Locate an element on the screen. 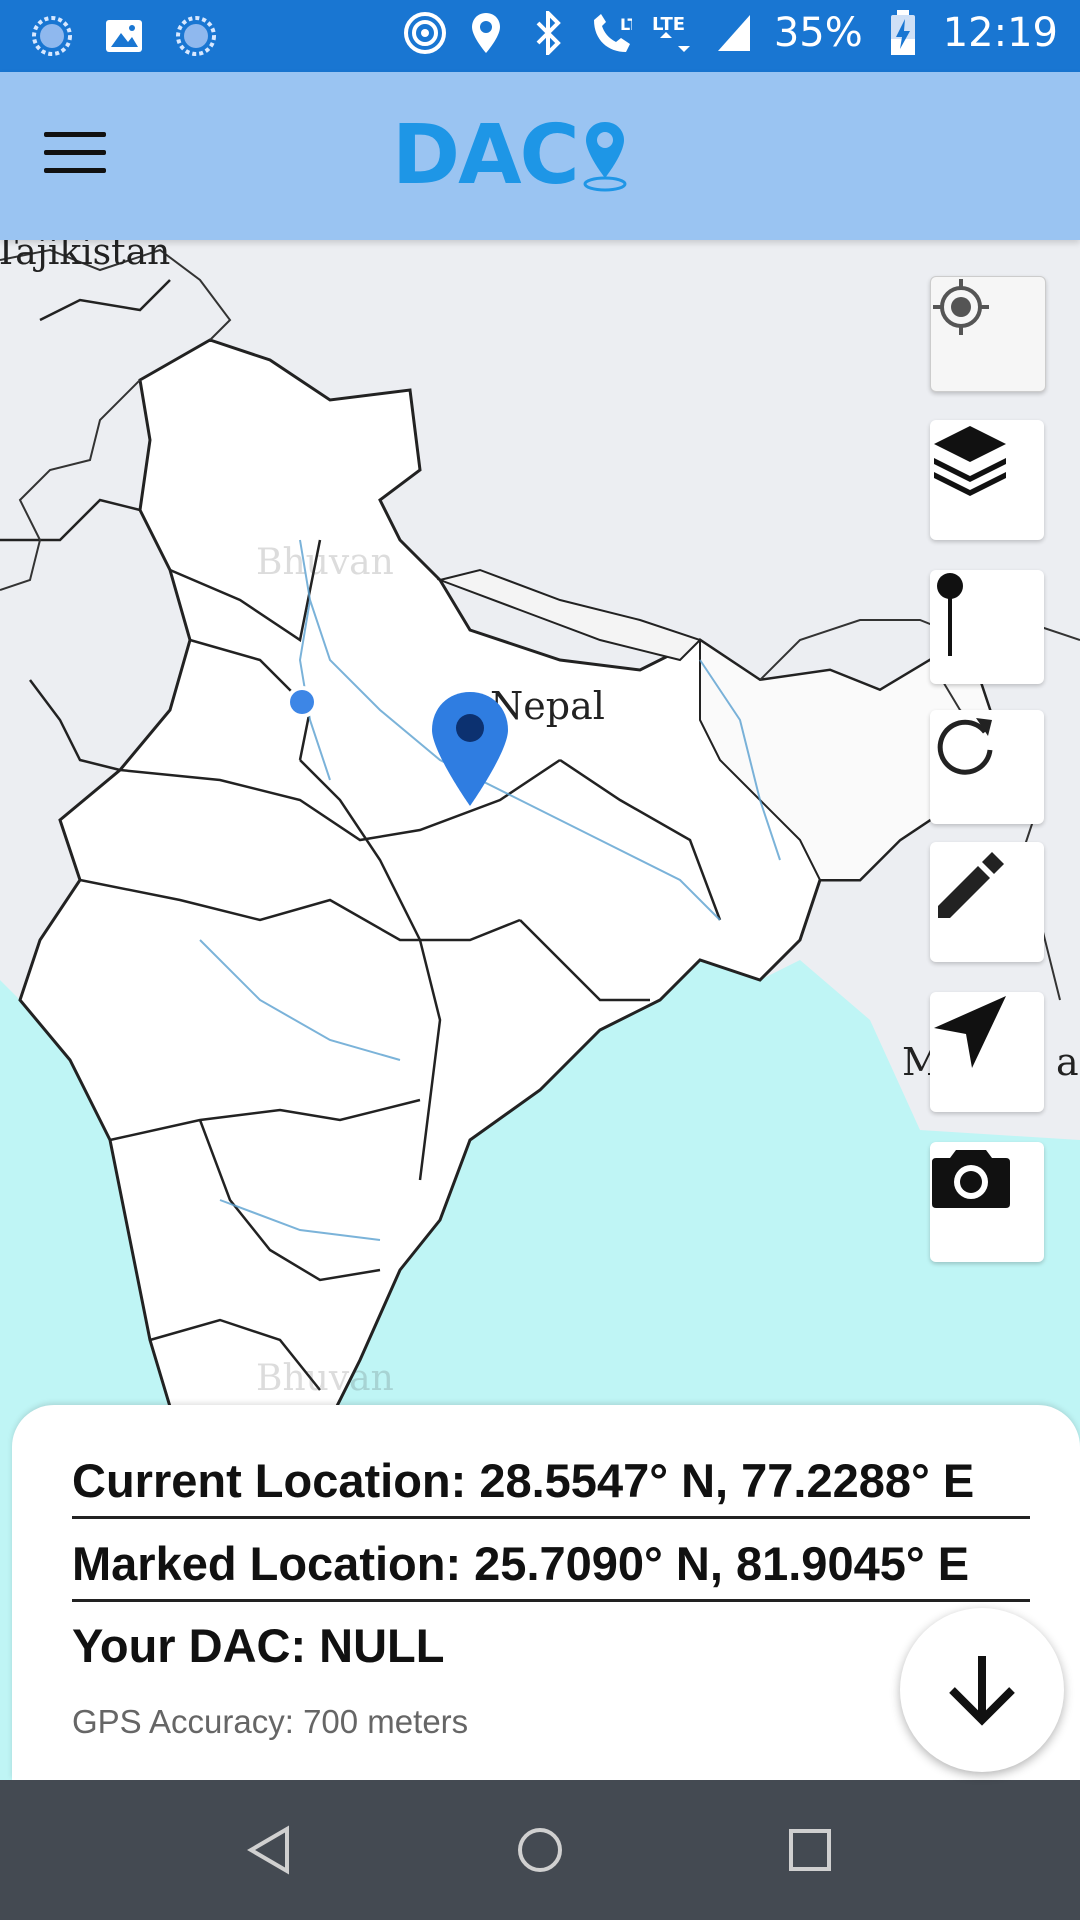 The image size is (1080, 1920). home-button is located at coordinates (540, 1850).